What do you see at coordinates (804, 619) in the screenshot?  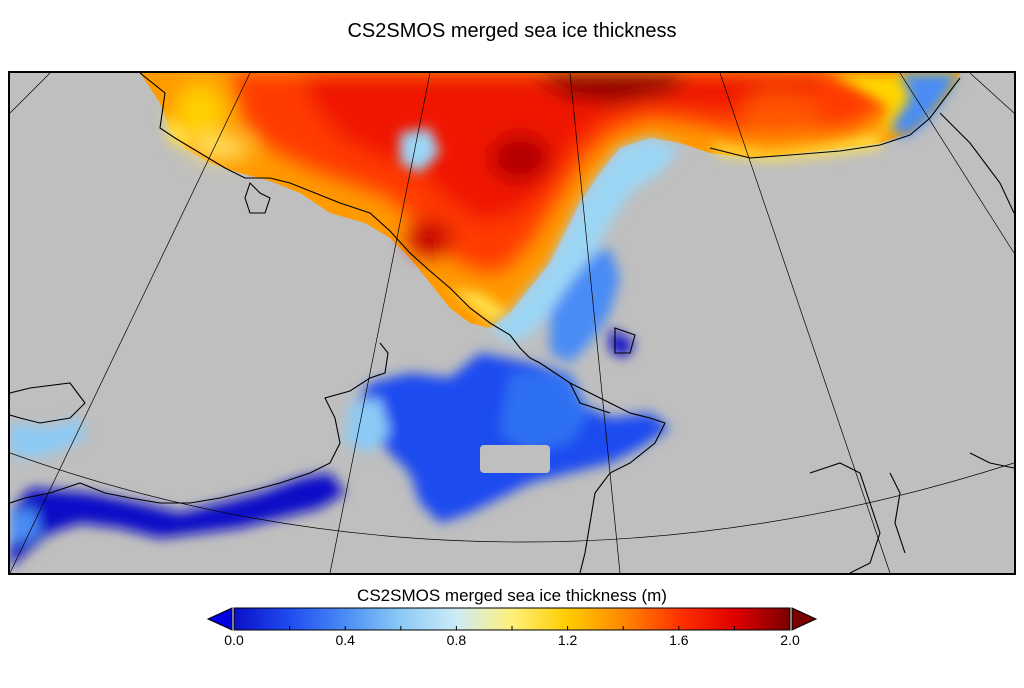 I see `colorbar-over-triangle` at bounding box center [804, 619].